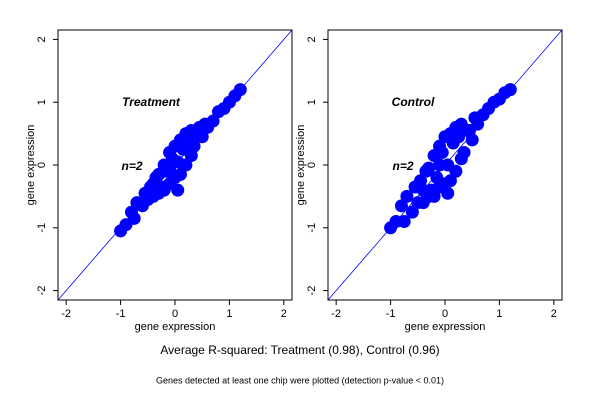 The height and width of the screenshot is (400, 600). I want to click on annotation: Control, so click(413, 102).